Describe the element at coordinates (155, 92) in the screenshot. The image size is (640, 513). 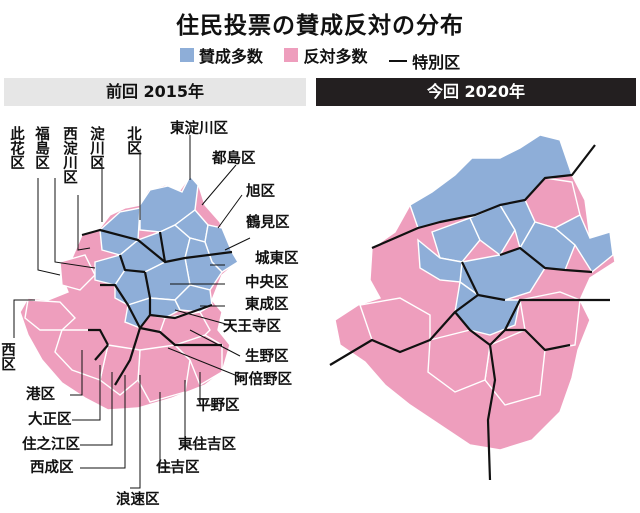
I see `panel-heading-2015: 前回 2015年` at that location.